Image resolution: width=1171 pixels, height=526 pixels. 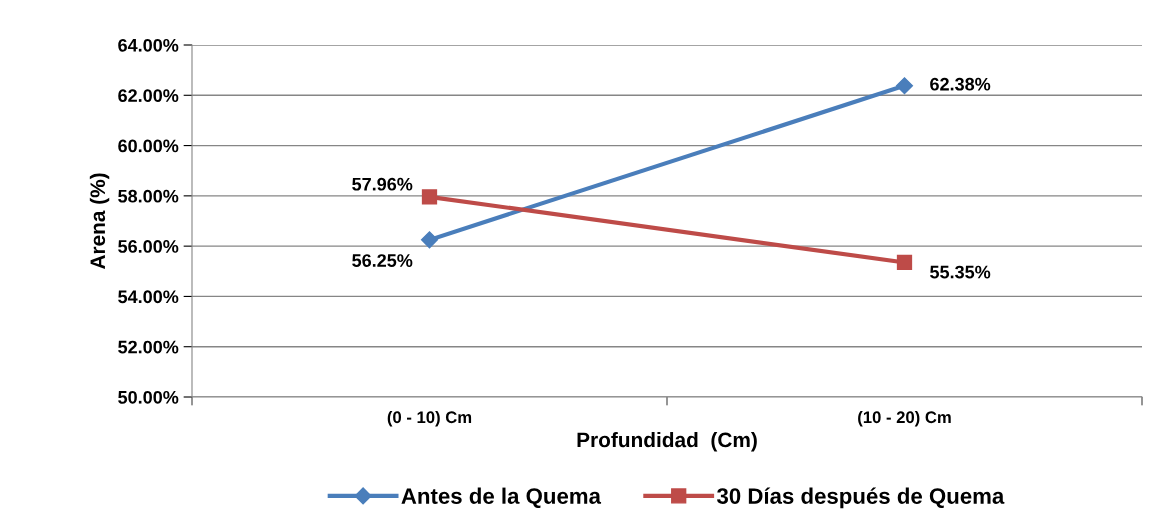 I want to click on y-tick-label: 50.00%, so click(x=148, y=397).